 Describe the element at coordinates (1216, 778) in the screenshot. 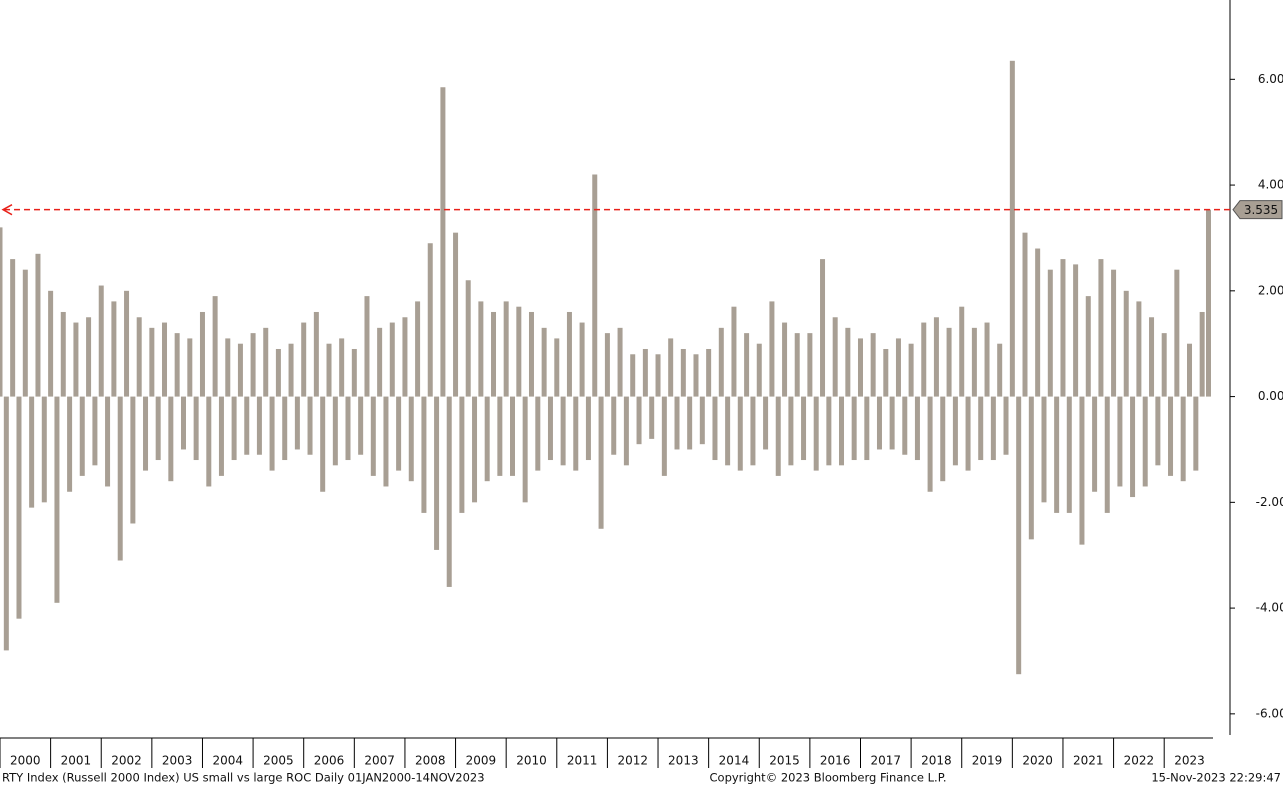

I see `footer-right: 15-Nov-2023 22:29:47` at that location.